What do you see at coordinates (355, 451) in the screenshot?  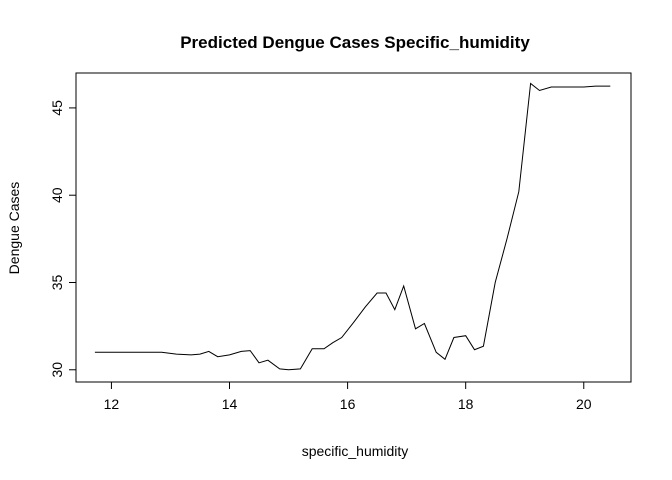 I see `x-axis-label: specific_humidity` at bounding box center [355, 451].